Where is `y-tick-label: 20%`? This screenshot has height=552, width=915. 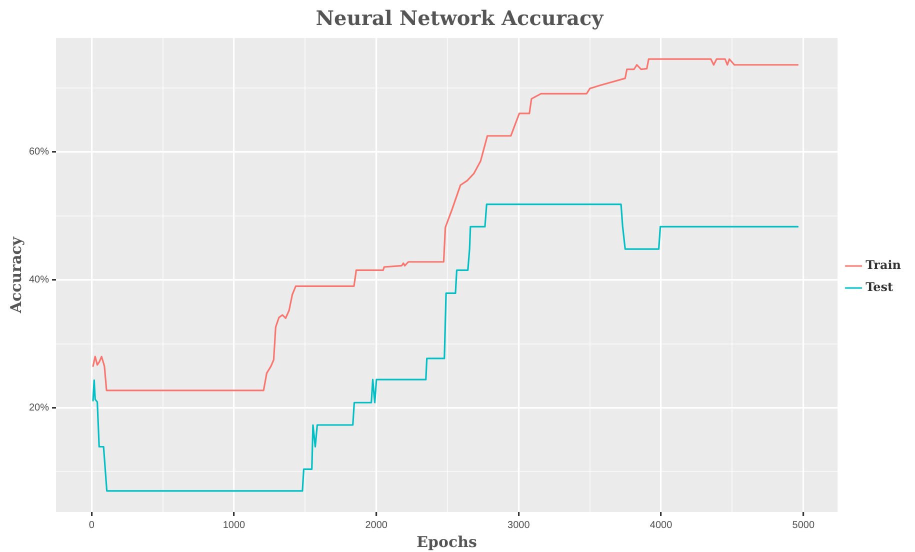 y-tick-label: 20% is located at coordinates (39, 408).